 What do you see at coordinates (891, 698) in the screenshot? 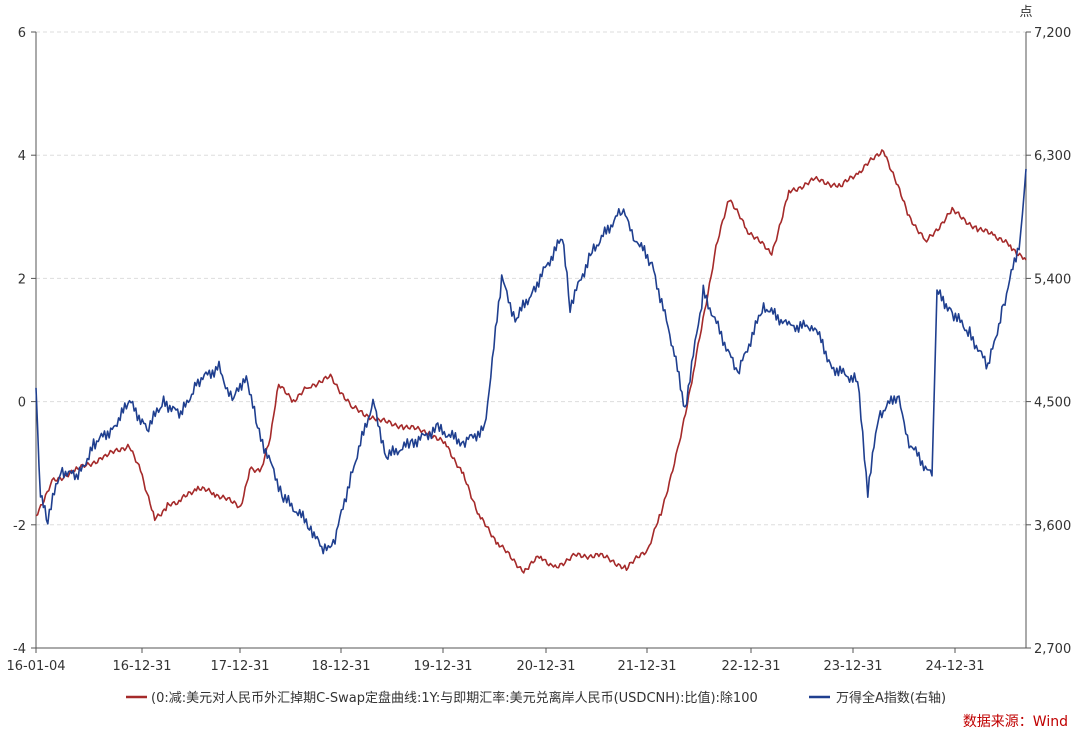
I see `legend-label-series-2: 万得全A指数(右轴)` at bounding box center [891, 698].